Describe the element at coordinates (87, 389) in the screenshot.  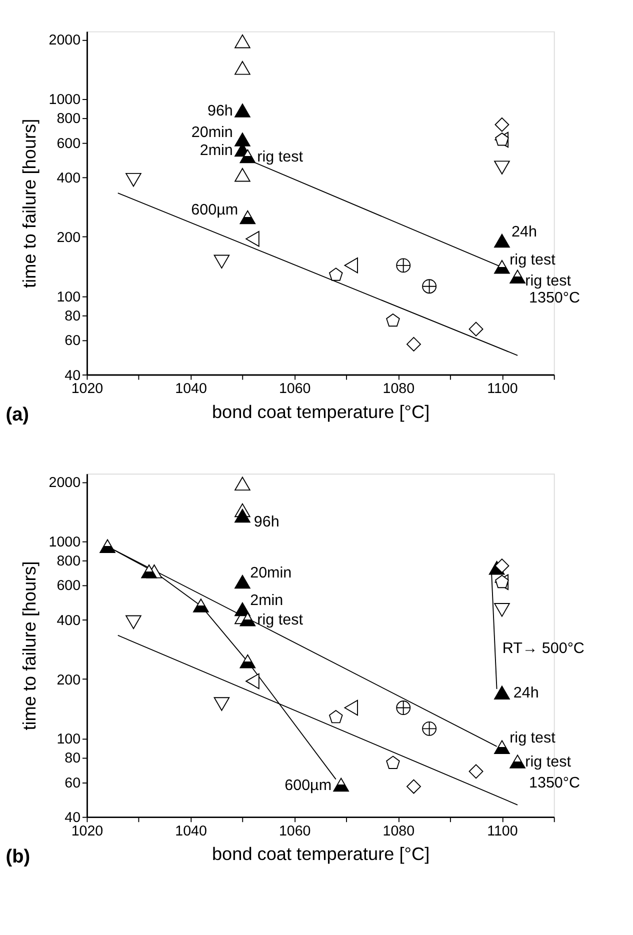
I see `x-tick-label: 1020` at that location.